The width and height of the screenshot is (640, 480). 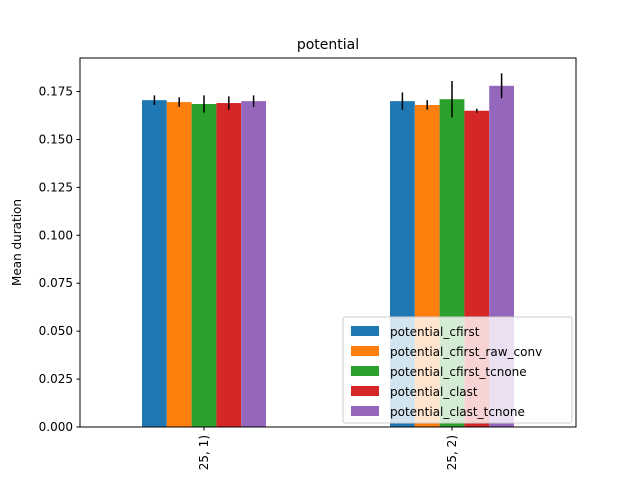 What do you see at coordinates (466, 352) in the screenshot?
I see `legend-label-1: potential_cfirst_raw_conv` at bounding box center [466, 352].